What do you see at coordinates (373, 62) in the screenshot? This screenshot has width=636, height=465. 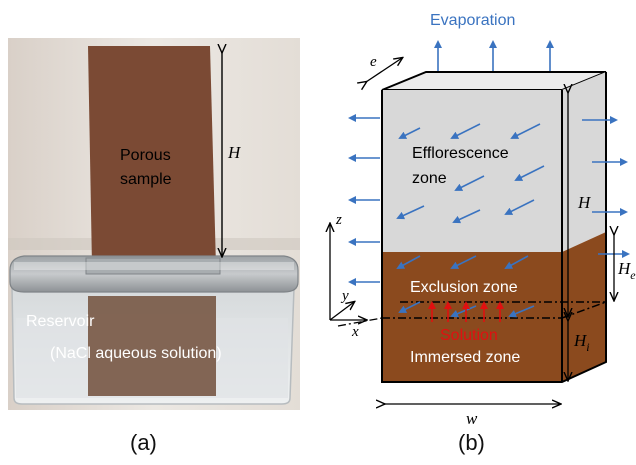 I see `thickness-label: e` at bounding box center [373, 62].